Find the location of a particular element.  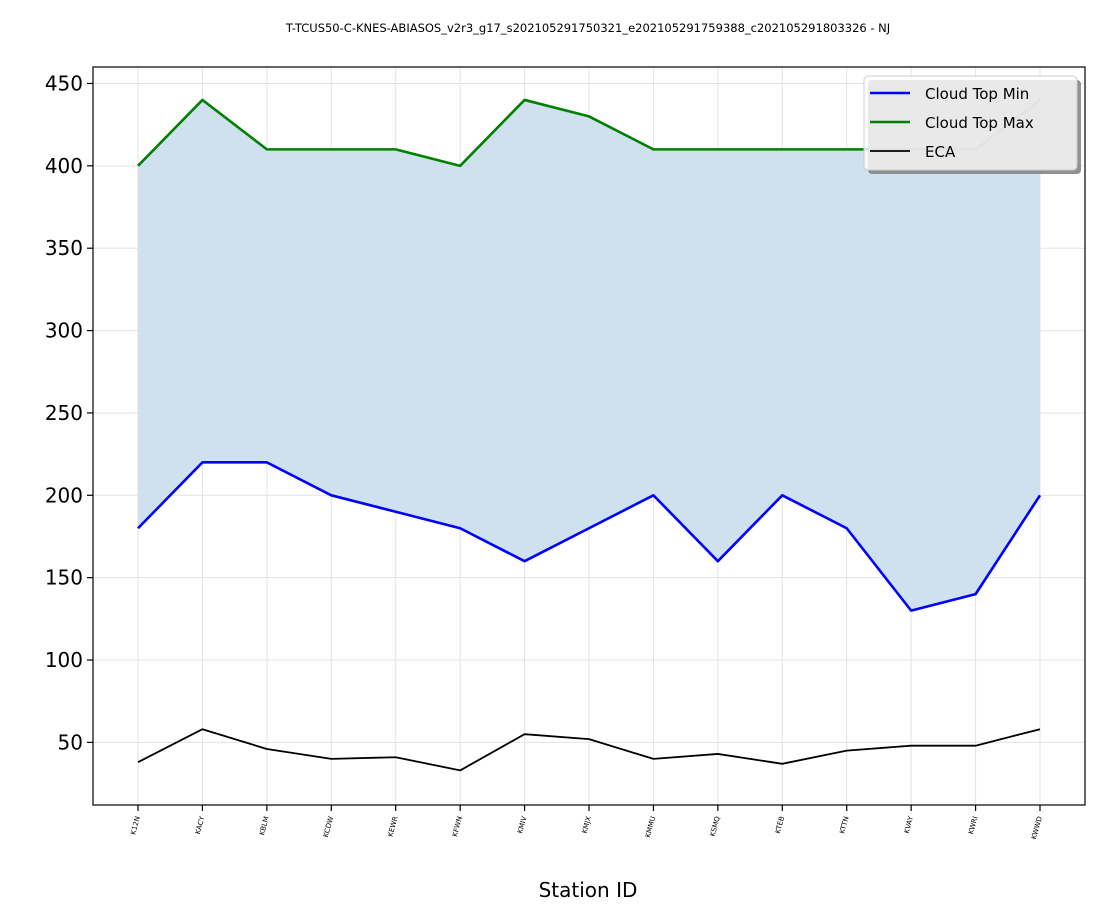

x-tick-label: K12N is located at coordinates (135, 825).